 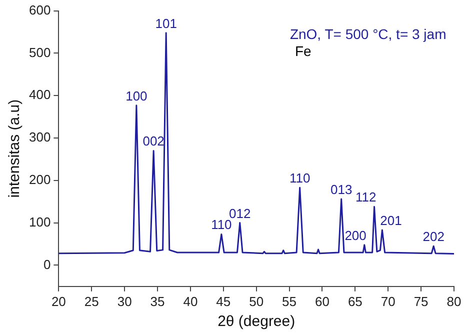 I want to click on x-tick-label: 50, so click(x=256, y=301).